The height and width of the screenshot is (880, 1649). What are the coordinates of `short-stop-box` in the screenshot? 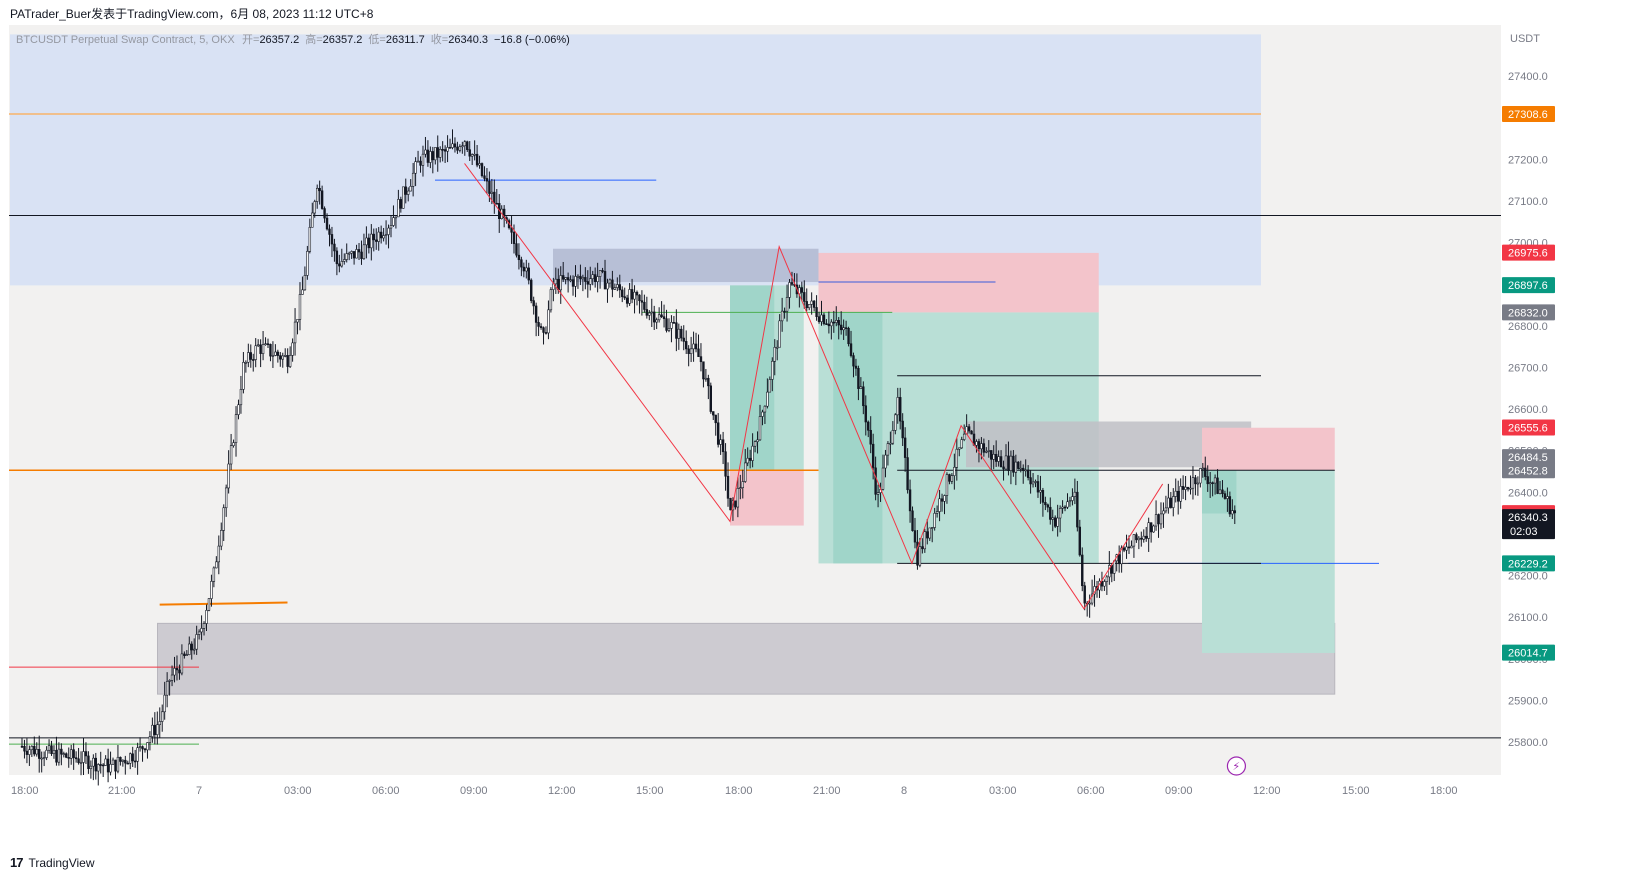 It's located at (958, 282).